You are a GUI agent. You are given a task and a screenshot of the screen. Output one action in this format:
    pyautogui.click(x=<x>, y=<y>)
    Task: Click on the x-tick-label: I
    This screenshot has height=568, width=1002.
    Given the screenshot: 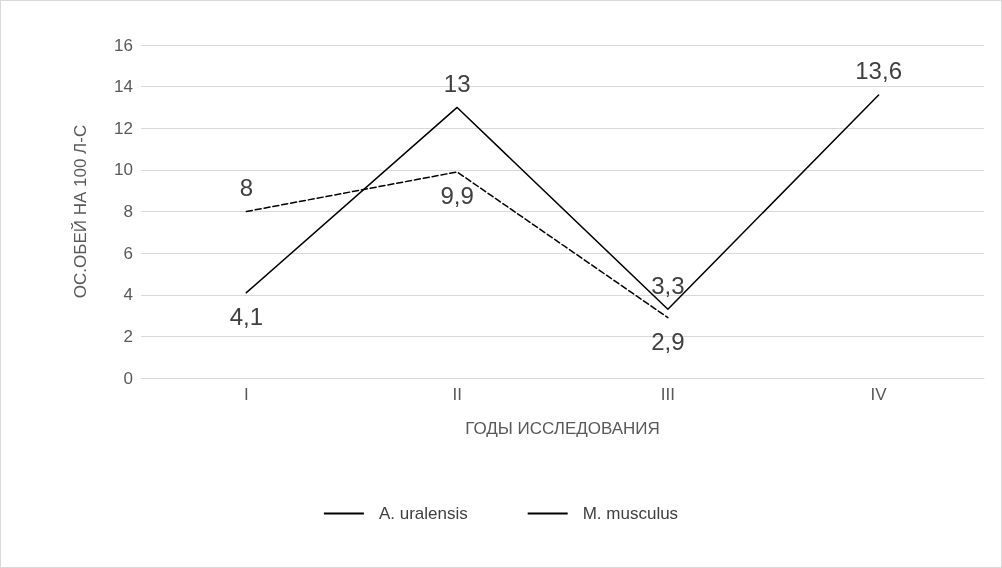 What is the action you would take?
    pyautogui.click(x=246, y=394)
    